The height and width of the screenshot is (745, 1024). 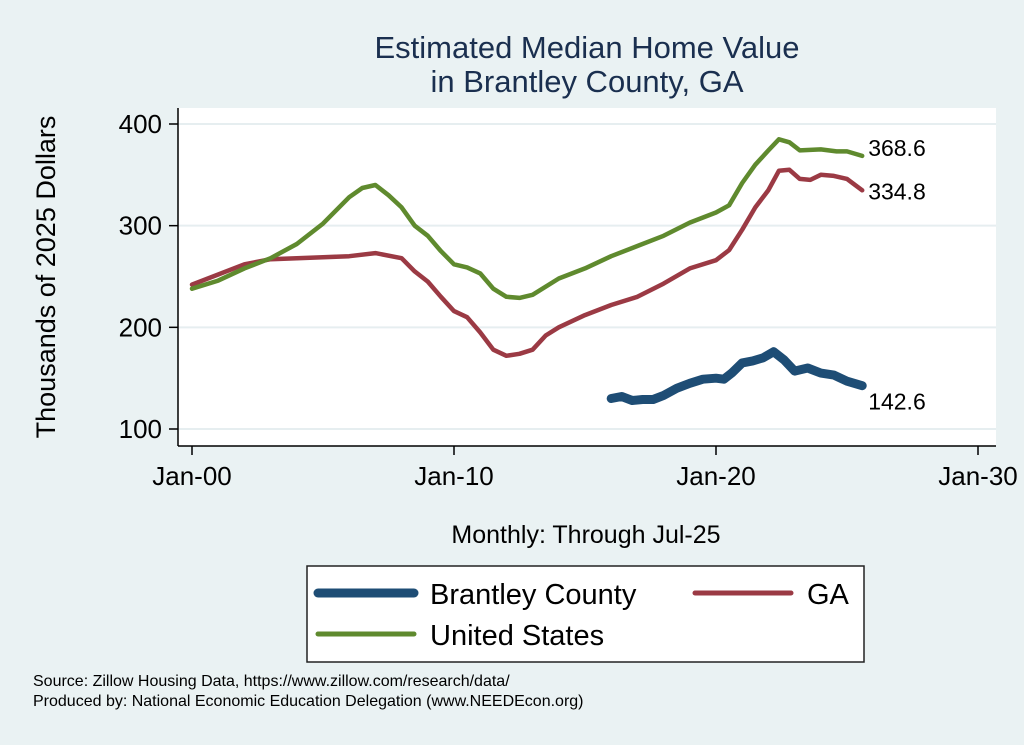 What do you see at coordinates (140, 327) in the screenshot?
I see `y-tick-label: 200` at bounding box center [140, 327].